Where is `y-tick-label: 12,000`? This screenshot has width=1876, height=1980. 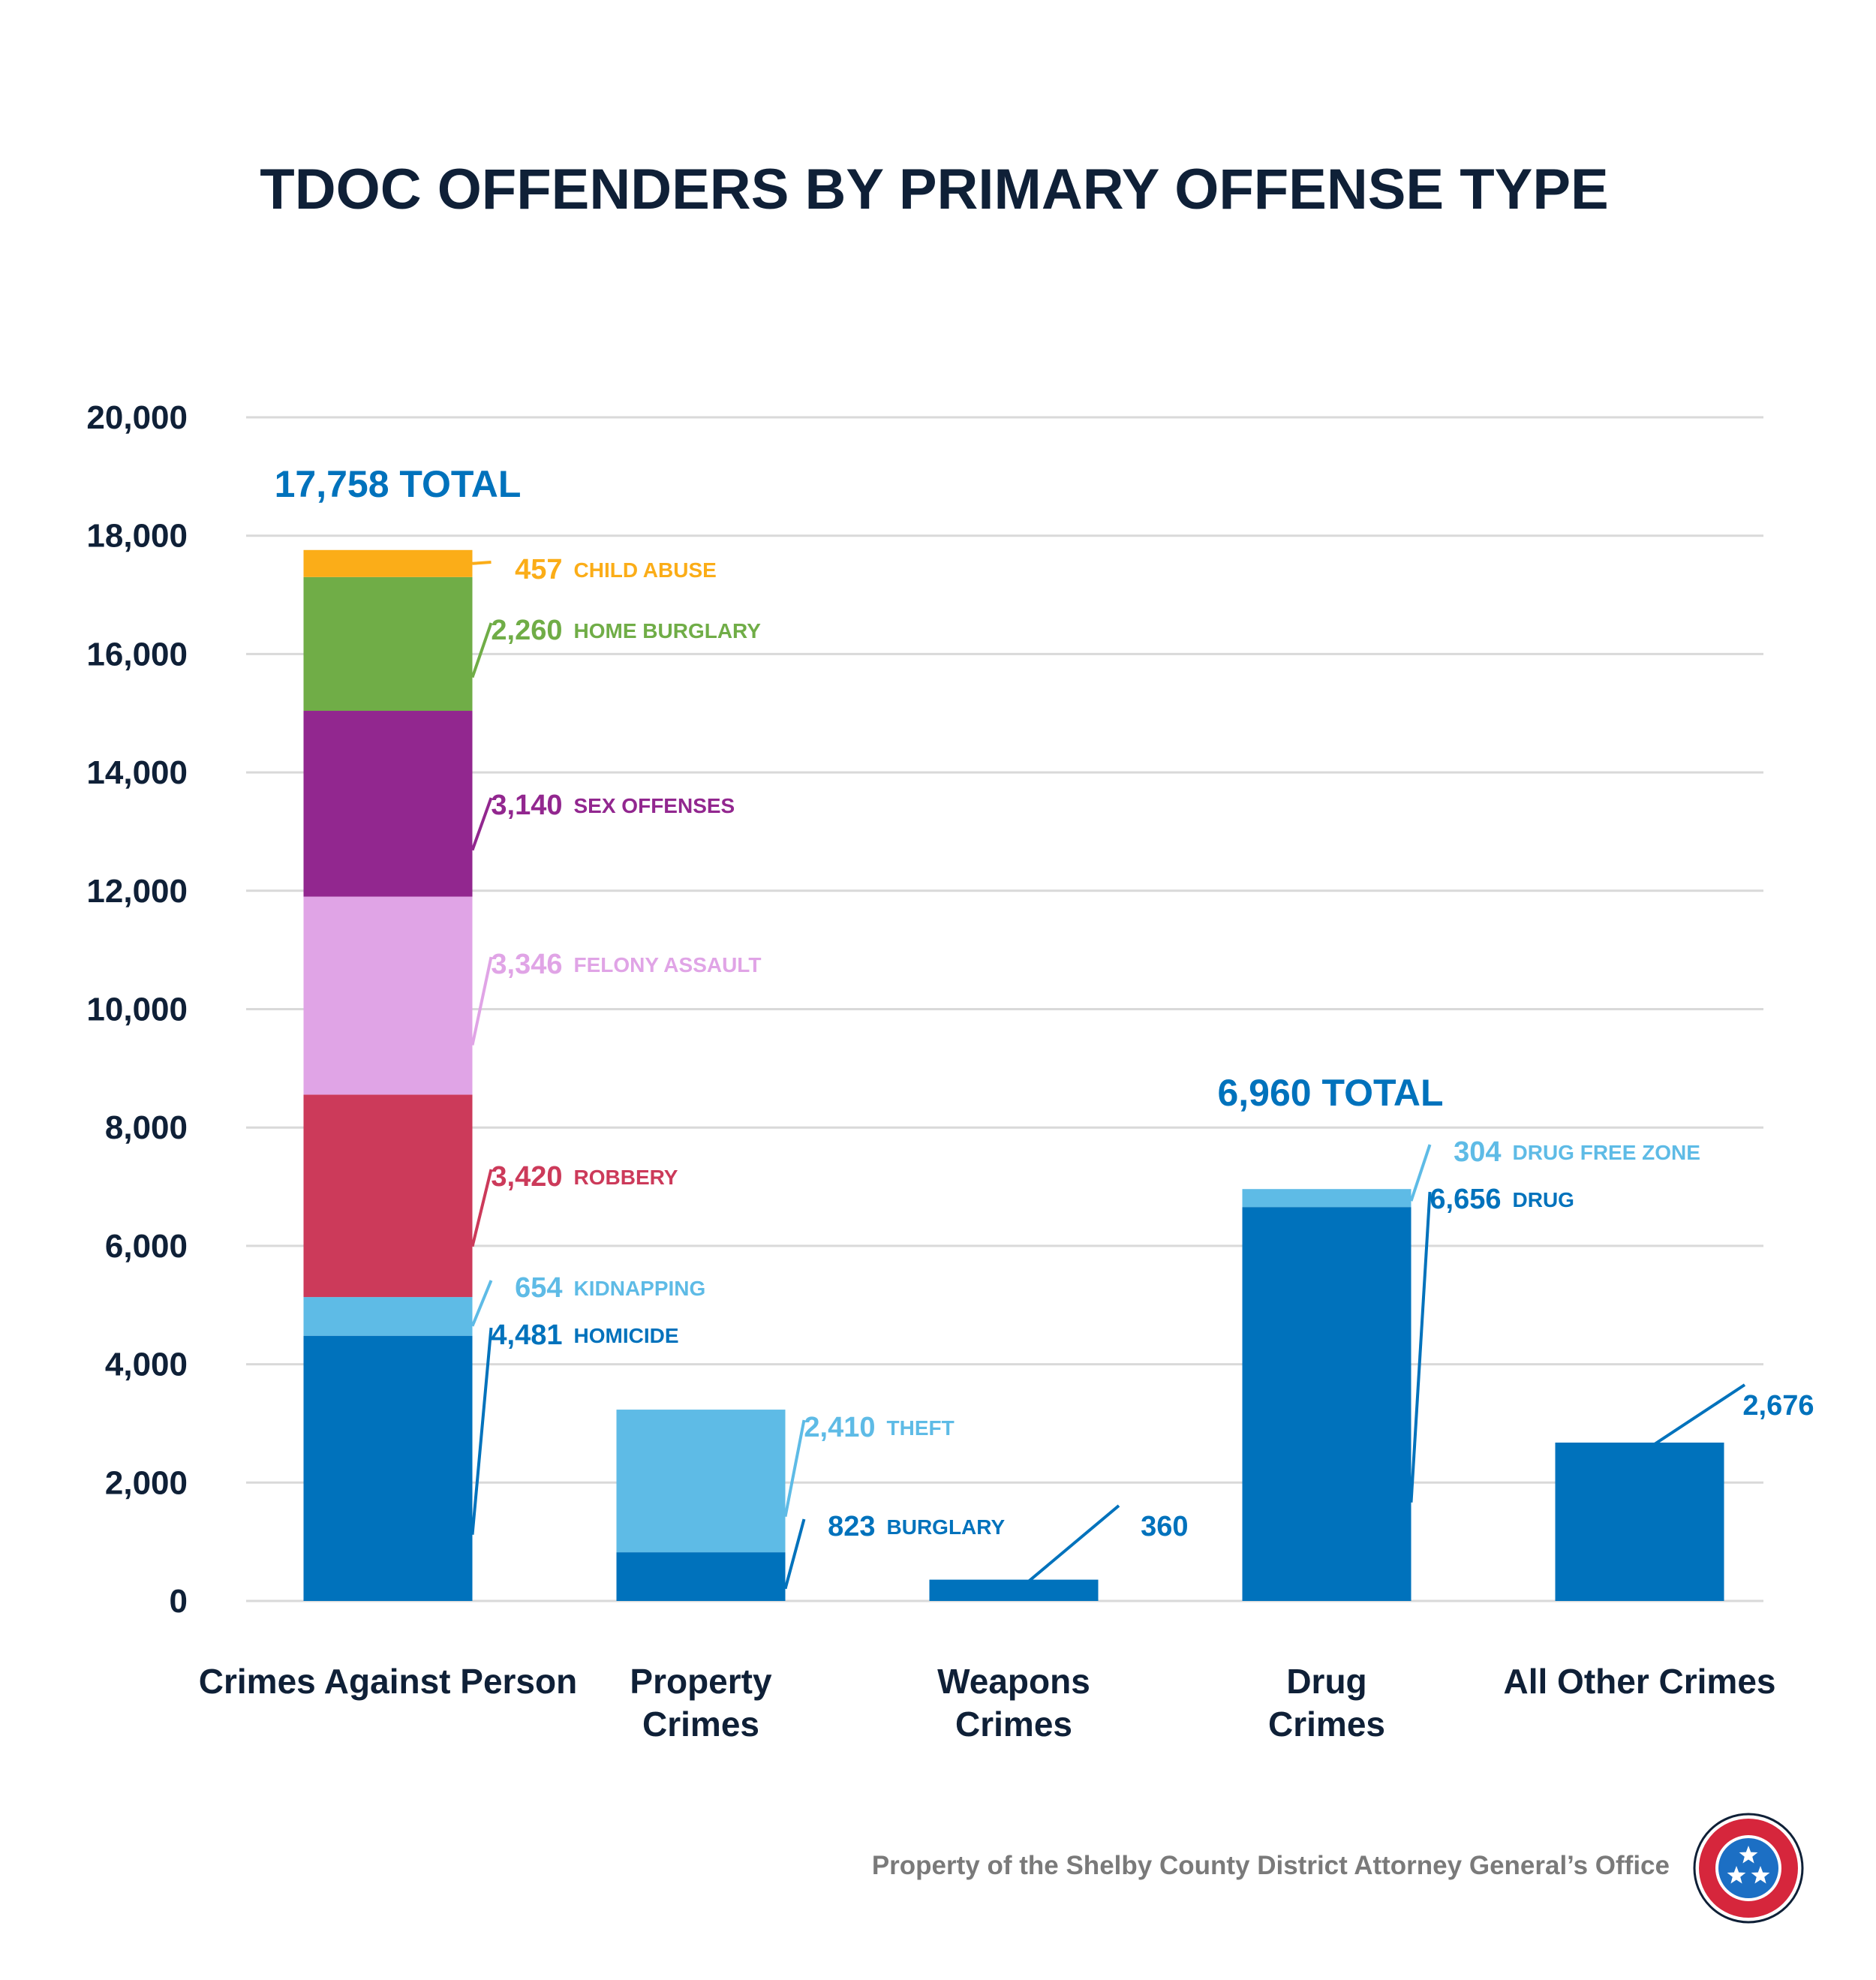
y-tick-label: 12,000 is located at coordinates (137, 891).